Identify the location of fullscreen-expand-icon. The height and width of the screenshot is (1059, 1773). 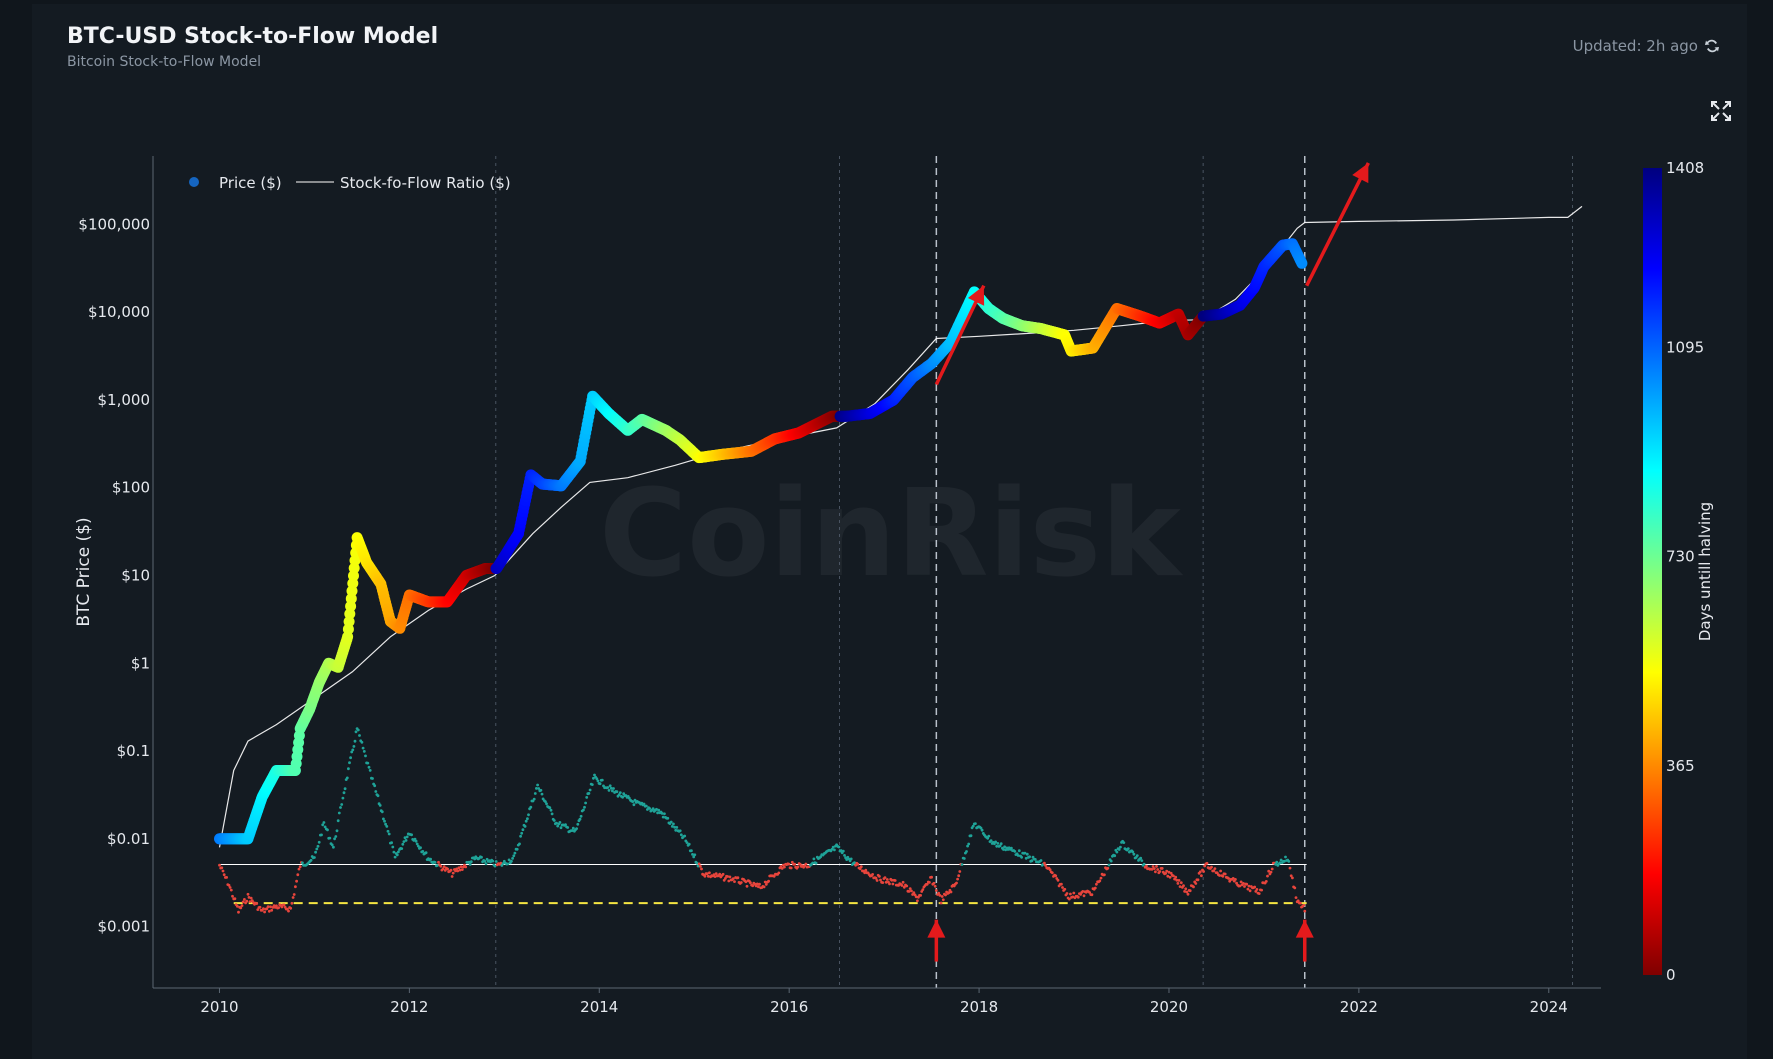
(1721, 111).